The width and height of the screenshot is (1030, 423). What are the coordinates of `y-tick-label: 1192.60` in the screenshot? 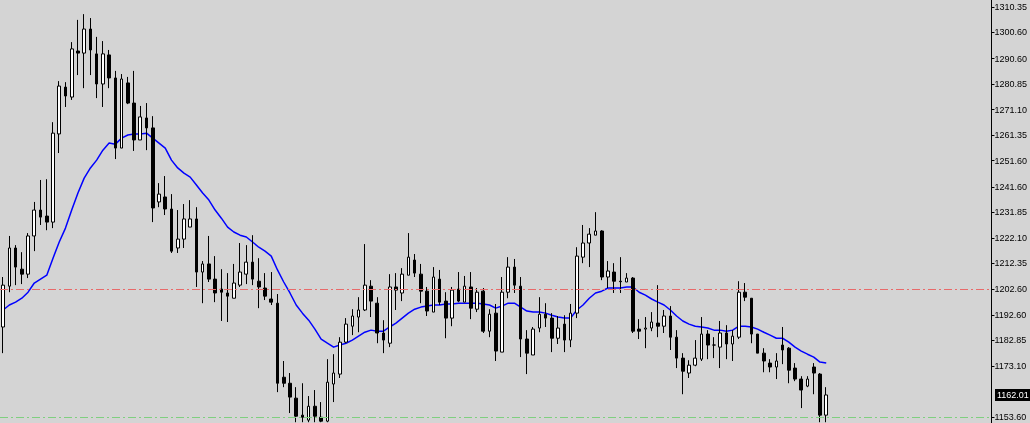 It's located at (1010, 314).